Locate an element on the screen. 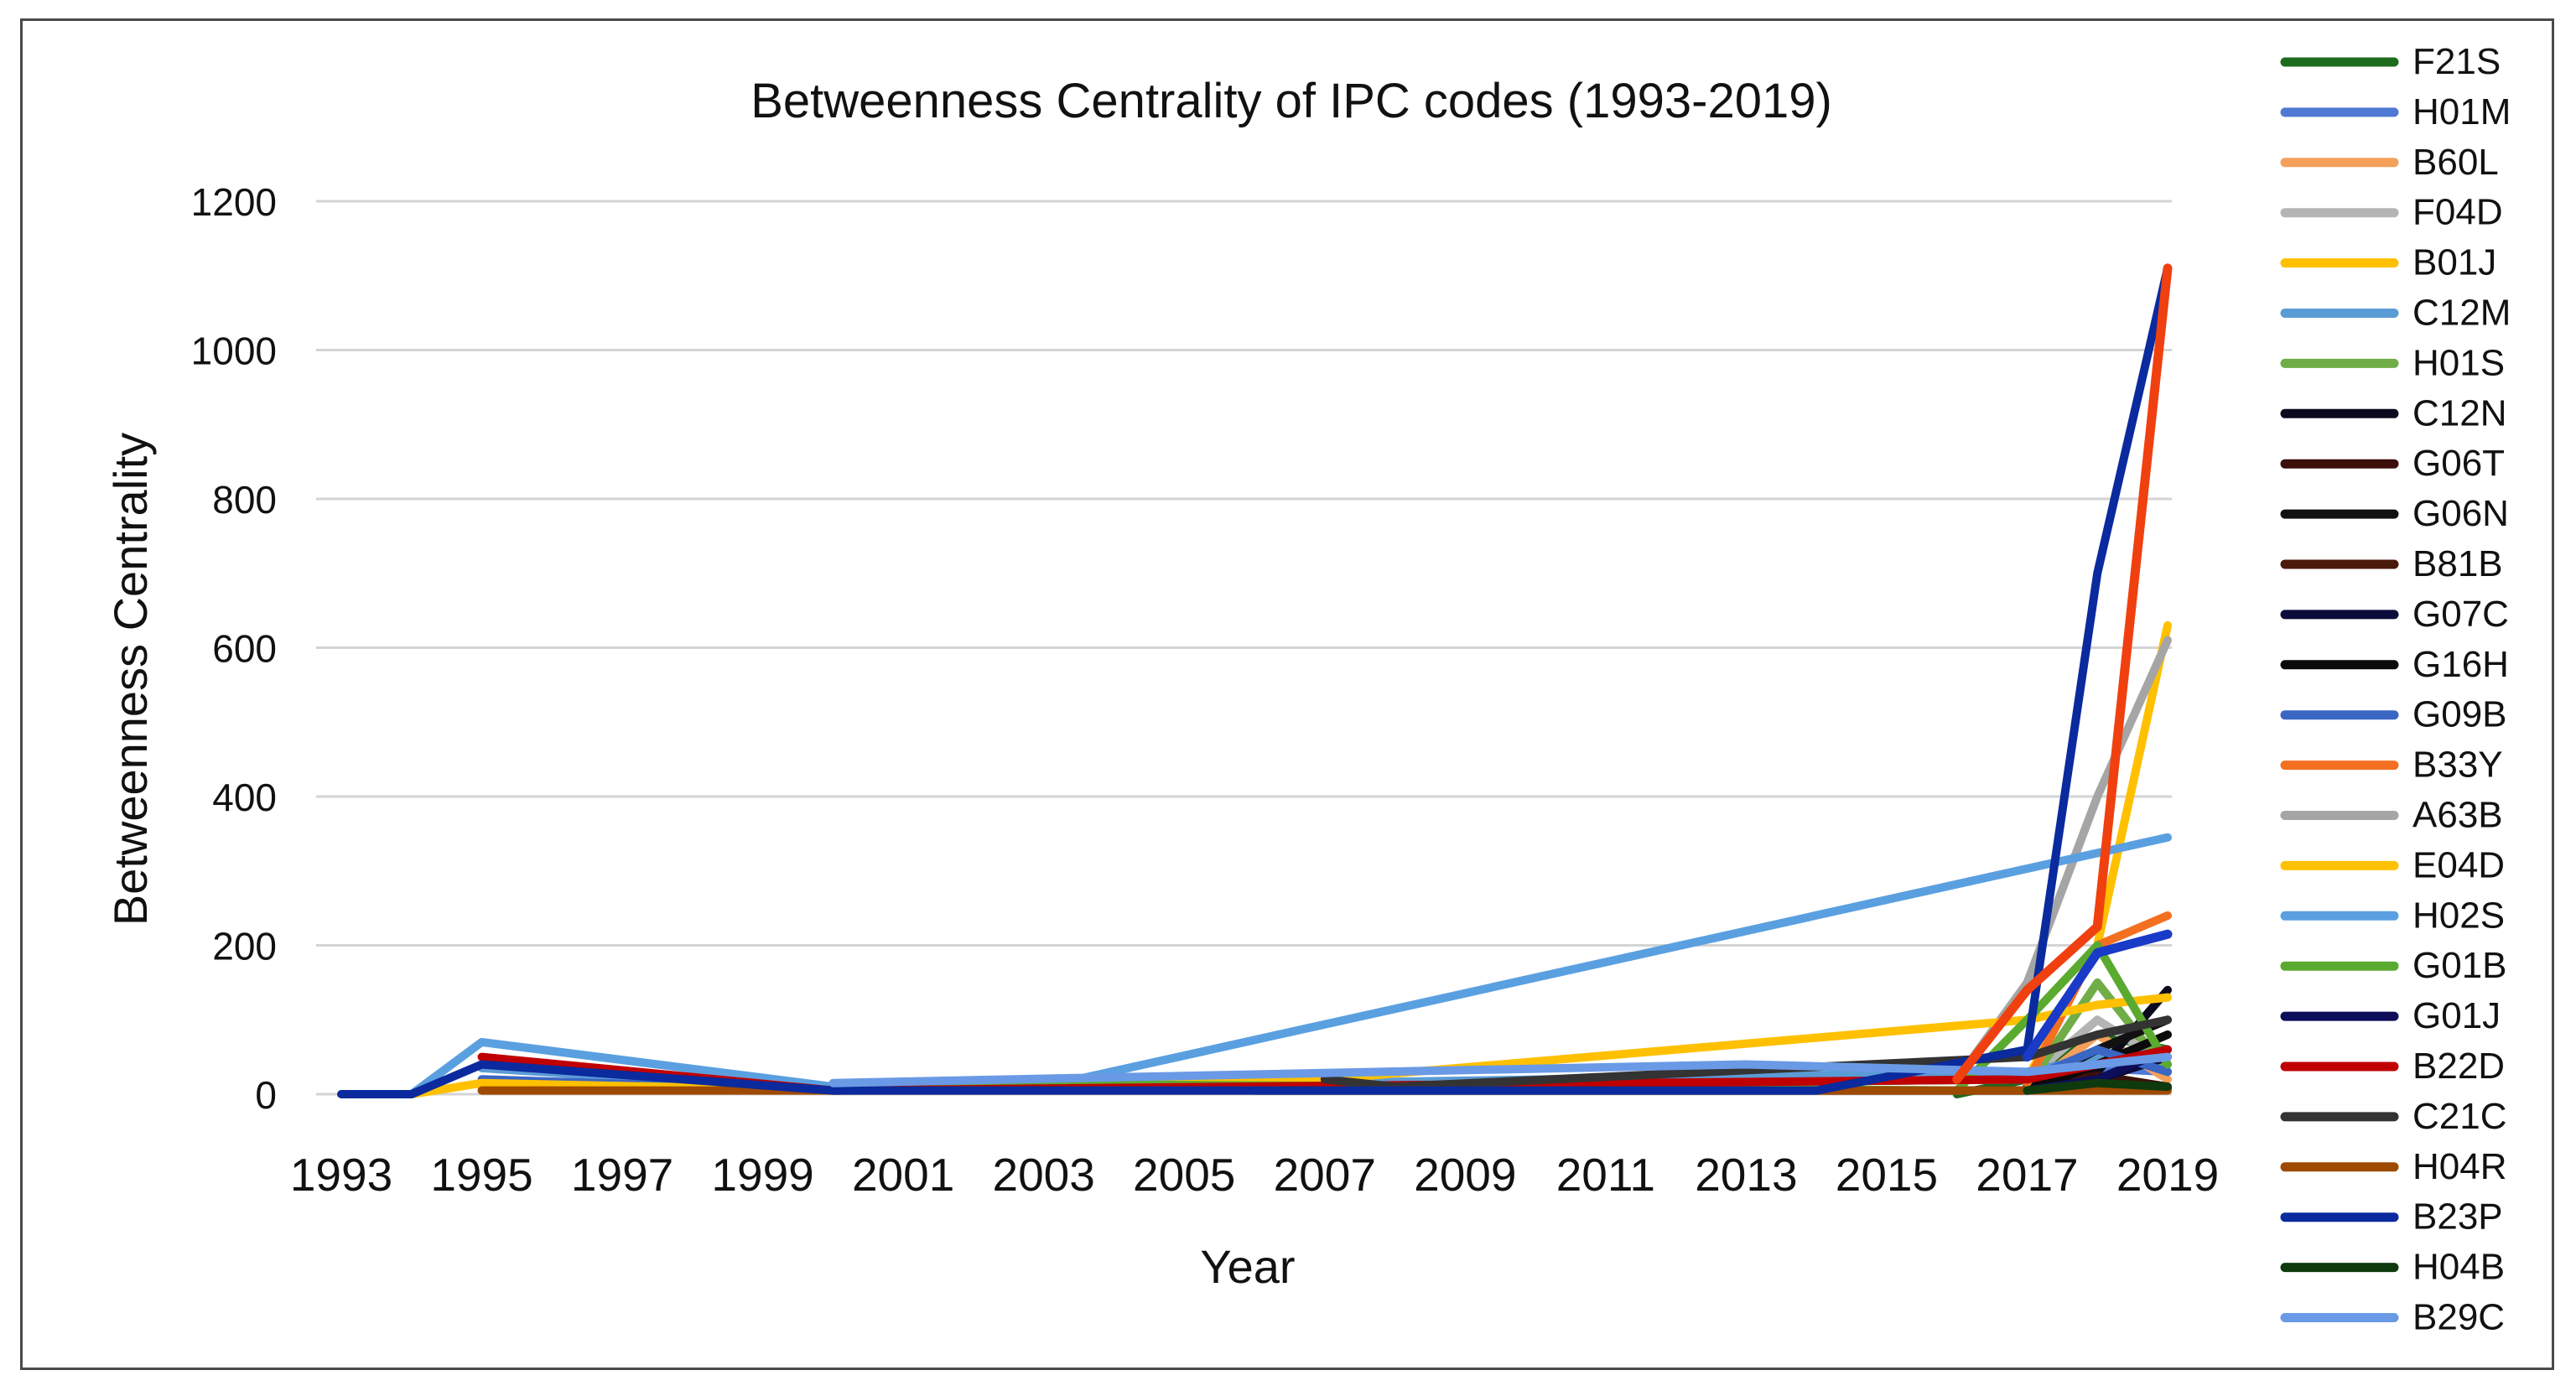 The height and width of the screenshot is (1391, 2576). legend-label-B01J: B01J is located at coordinates (2454, 262).